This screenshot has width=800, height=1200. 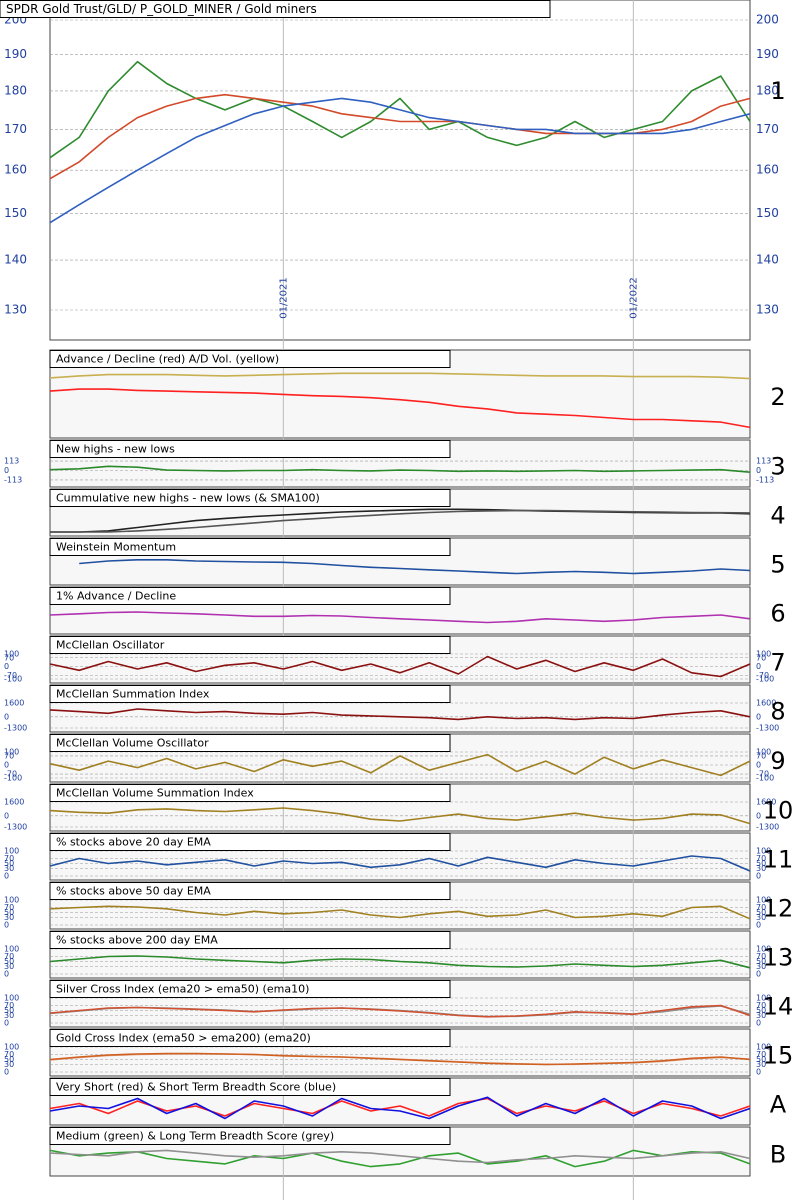 I want to click on panel-label: 14, so click(x=778, y=1007).